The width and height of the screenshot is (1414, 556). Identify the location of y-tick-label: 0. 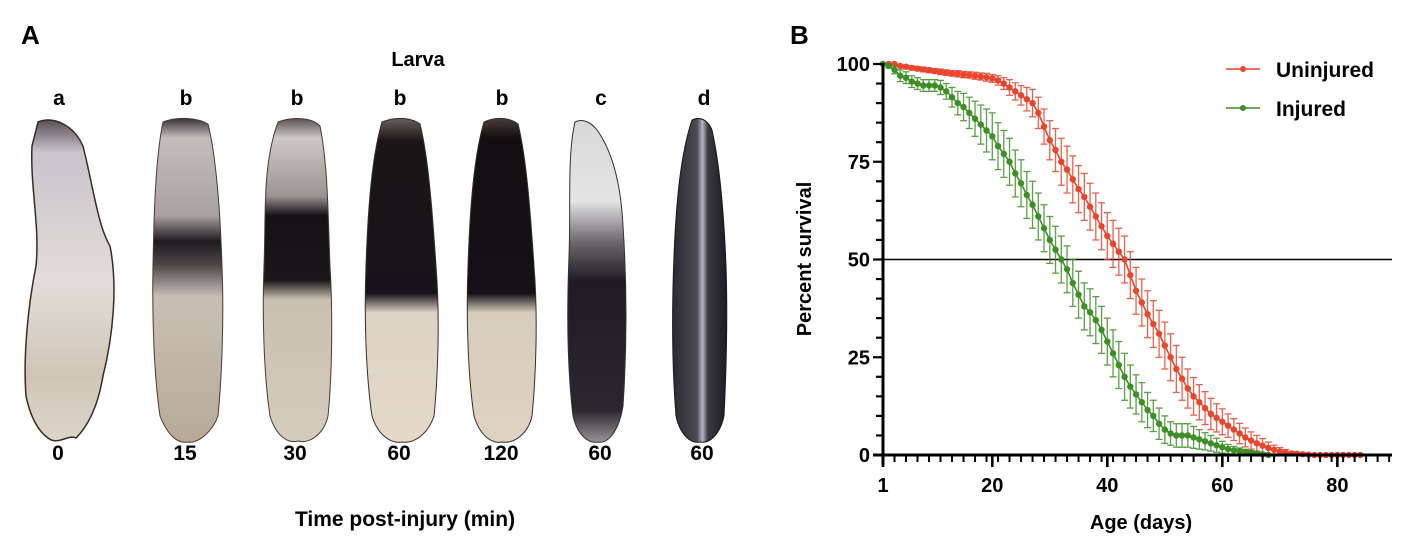
(864, 456).